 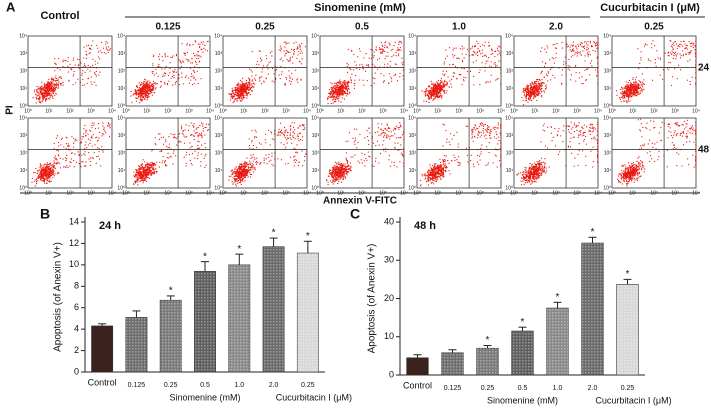 What do you see at coordinates (654, 27) in the screenshot?
I see `dose-label: 0.25` at bounding box center [654, 27].